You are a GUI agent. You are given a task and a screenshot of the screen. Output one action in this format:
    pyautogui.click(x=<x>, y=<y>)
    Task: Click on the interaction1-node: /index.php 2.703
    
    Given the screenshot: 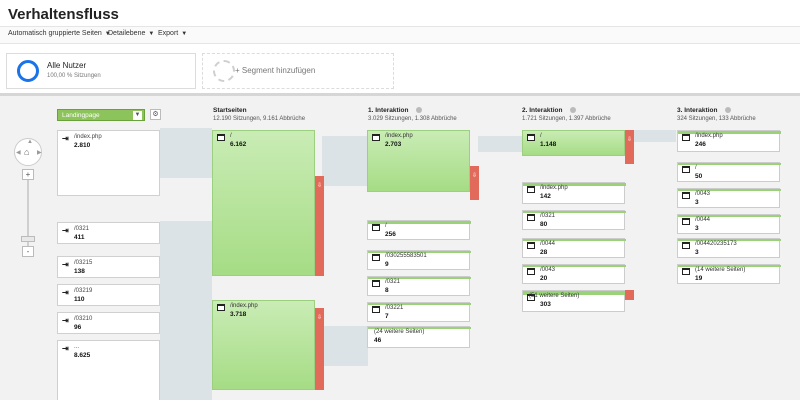 What is the action you would take?
    pyautogui.click(x=418, y=161)
    